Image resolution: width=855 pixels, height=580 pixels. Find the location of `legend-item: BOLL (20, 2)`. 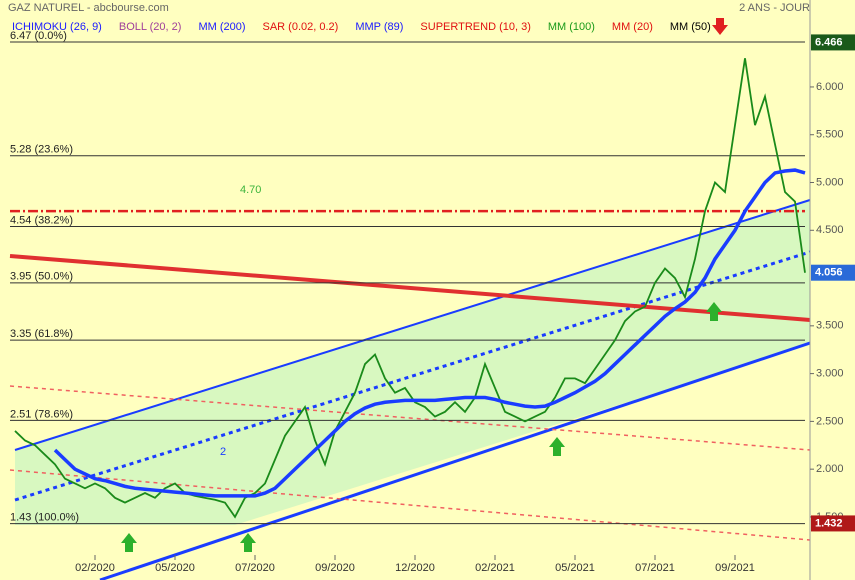

legend-item: BOLL (20, 2) is located at coordinates (150, 27).